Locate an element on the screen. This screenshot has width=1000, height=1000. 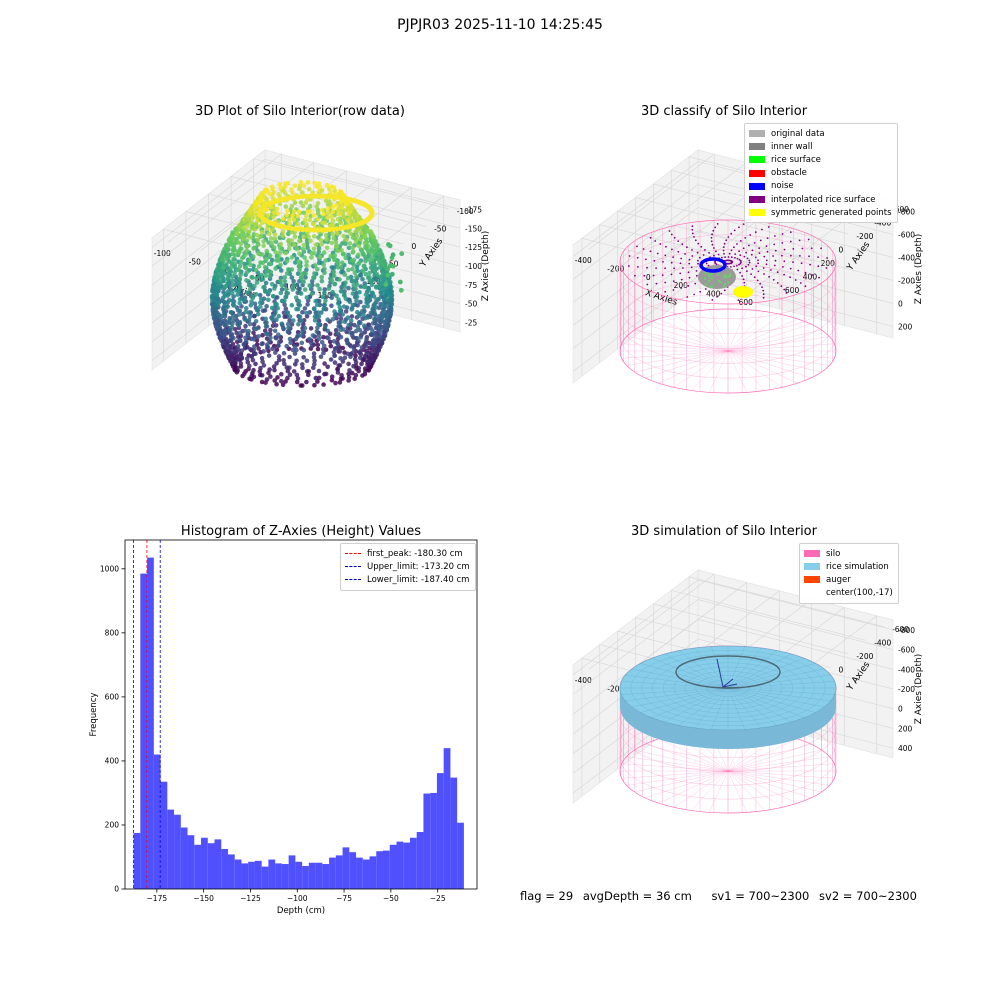
legend-swatch is located at coordinates (757, 186).